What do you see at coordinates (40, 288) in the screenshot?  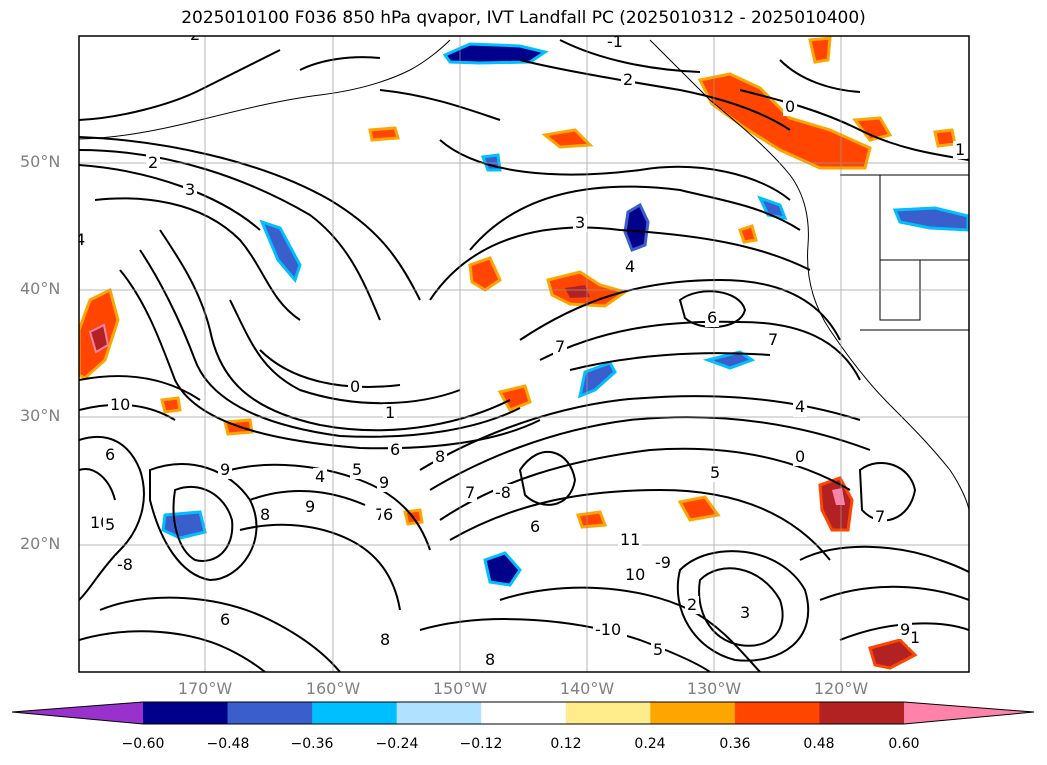 I see `lat-label-40: 40°N` at bounding box center [40, 288].